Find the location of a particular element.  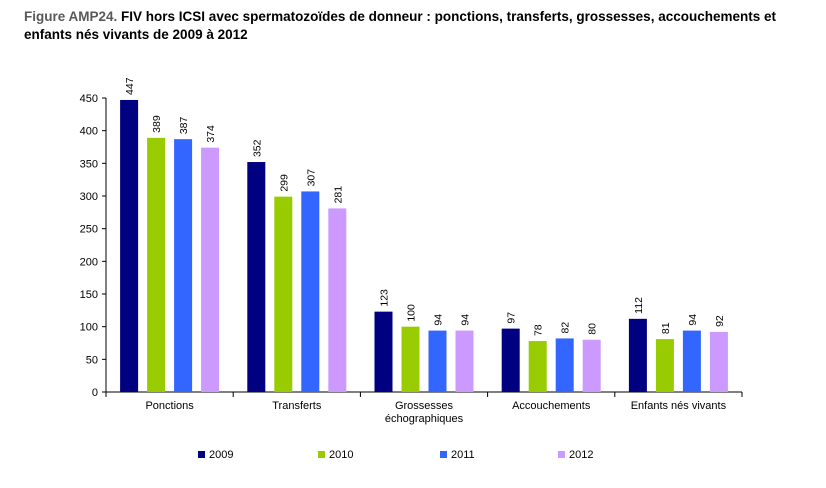

data-label: 307 is located at coordinates (311, 178).